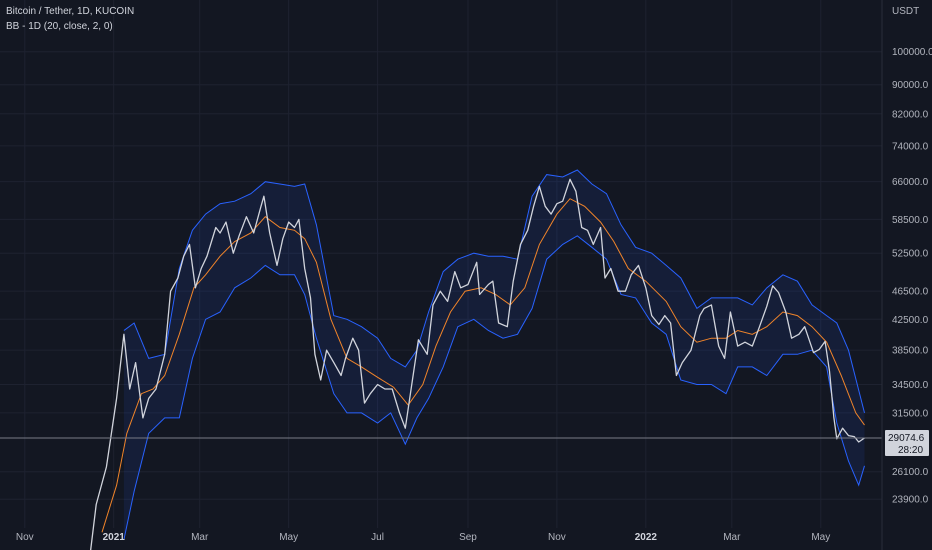 Image resolution: width=932 pixels, height=550 pixels. What do you see at coordinates (905, 11) in the screenshot?
I see `currency-label: USDT` at bounding box center [905, 11].